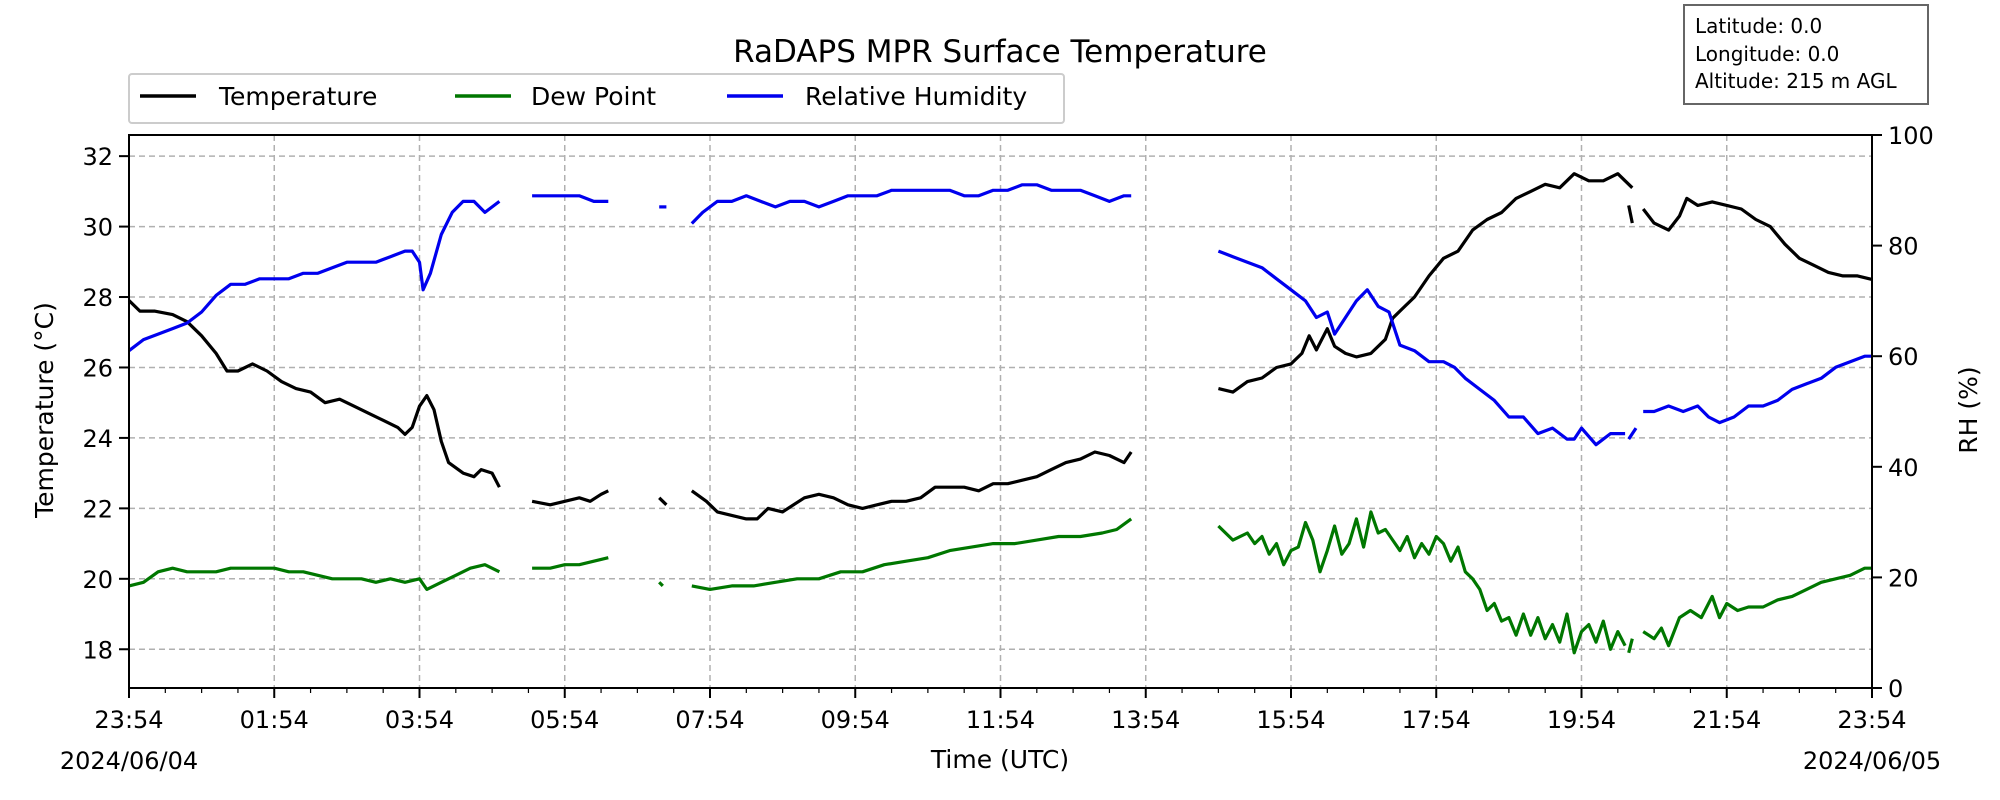 This screenshot has width=2000, height=800. Describe the element at coordinates (97, 580) in the screenshot. I see `y-left-tick-label: 20` at that location.